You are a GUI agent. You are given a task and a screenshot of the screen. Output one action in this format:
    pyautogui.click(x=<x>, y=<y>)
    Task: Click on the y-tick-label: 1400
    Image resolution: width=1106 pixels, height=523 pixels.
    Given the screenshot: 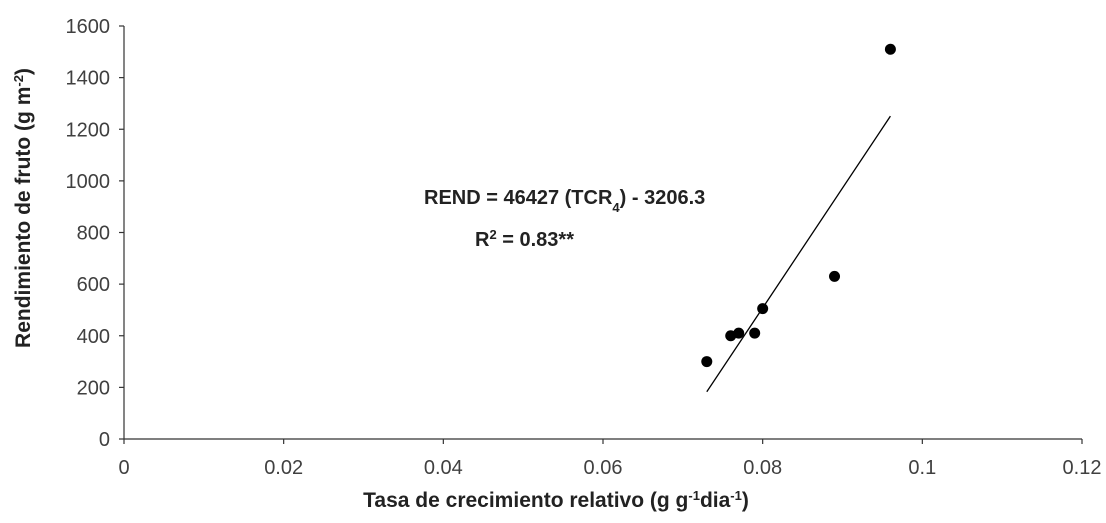 What is the action you would take?
    pyautogui.click(x=88, y=79)
    